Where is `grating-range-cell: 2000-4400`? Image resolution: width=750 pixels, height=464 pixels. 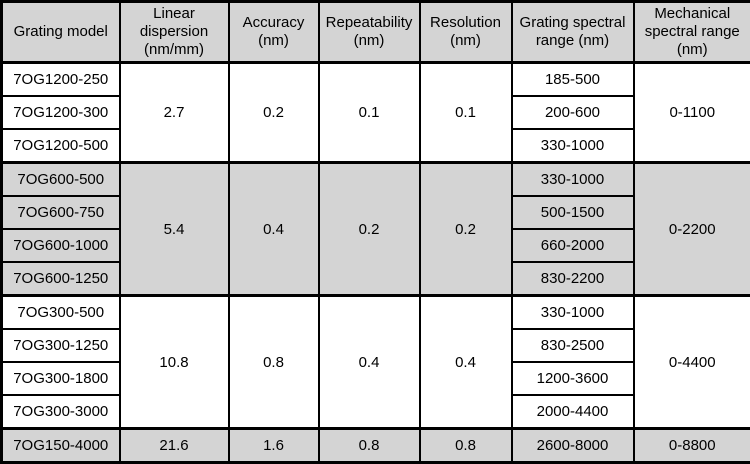
grating-range-cell: 2000-4400 is located at coordinates (573, 412).